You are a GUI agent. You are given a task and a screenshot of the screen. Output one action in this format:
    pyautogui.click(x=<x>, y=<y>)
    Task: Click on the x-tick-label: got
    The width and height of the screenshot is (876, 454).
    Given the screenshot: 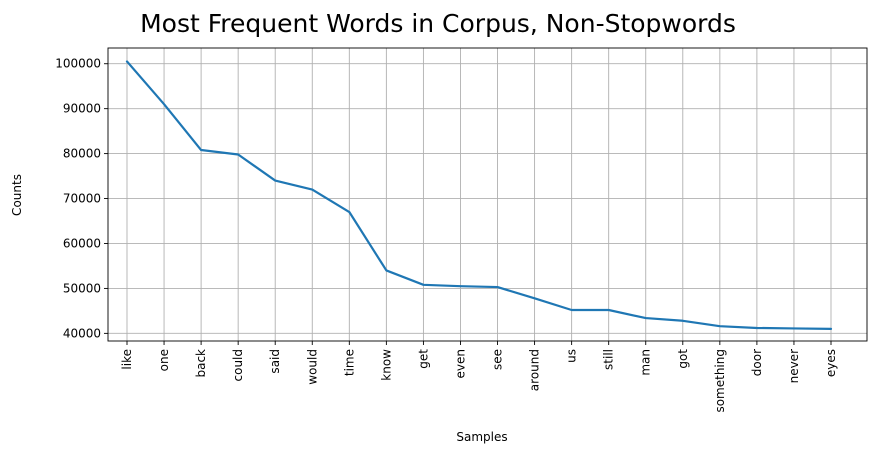 What is the action you would take?
    pyautogui.click(x=683, y=359)
    